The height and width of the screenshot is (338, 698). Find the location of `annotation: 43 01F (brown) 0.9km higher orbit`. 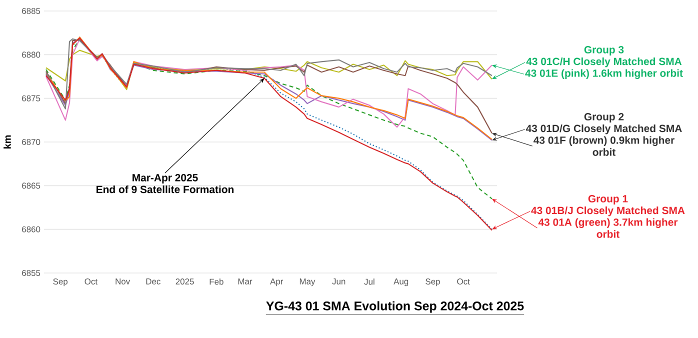

annotation: 43 01F (brown) 0.9km higher orbit is located at coordinates (604, 146).